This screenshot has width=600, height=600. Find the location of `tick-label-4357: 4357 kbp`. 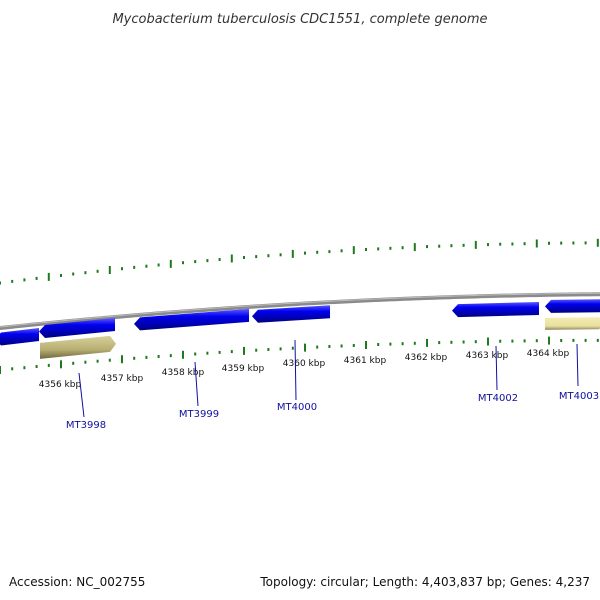

tick-label-4357: 4357 kbp is located at coordinates (122, 379).